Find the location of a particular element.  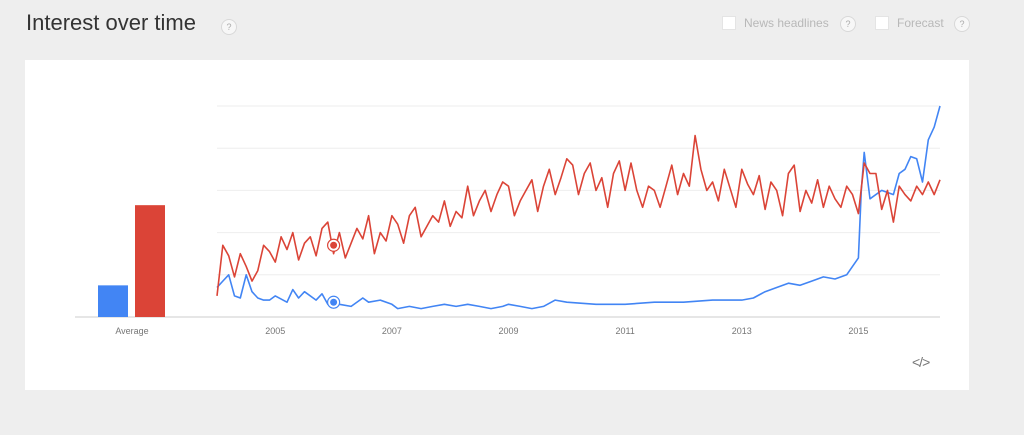

forecast-checkbox is located at coordinates (882, 23).